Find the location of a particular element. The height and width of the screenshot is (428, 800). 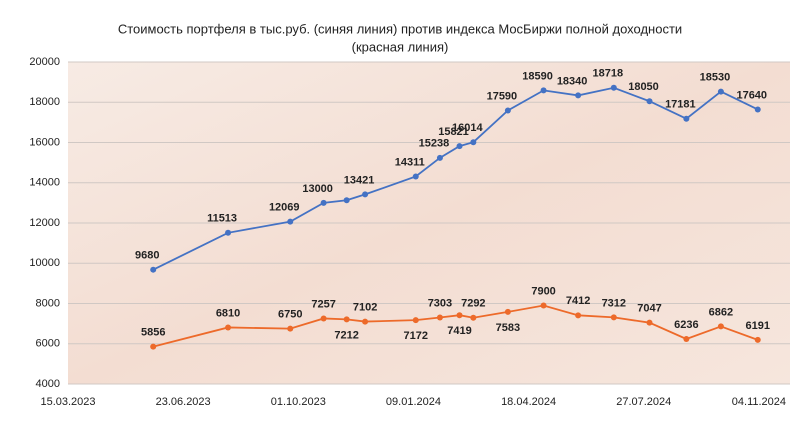

data-label: 7412 is located at coordinates (578, 301).